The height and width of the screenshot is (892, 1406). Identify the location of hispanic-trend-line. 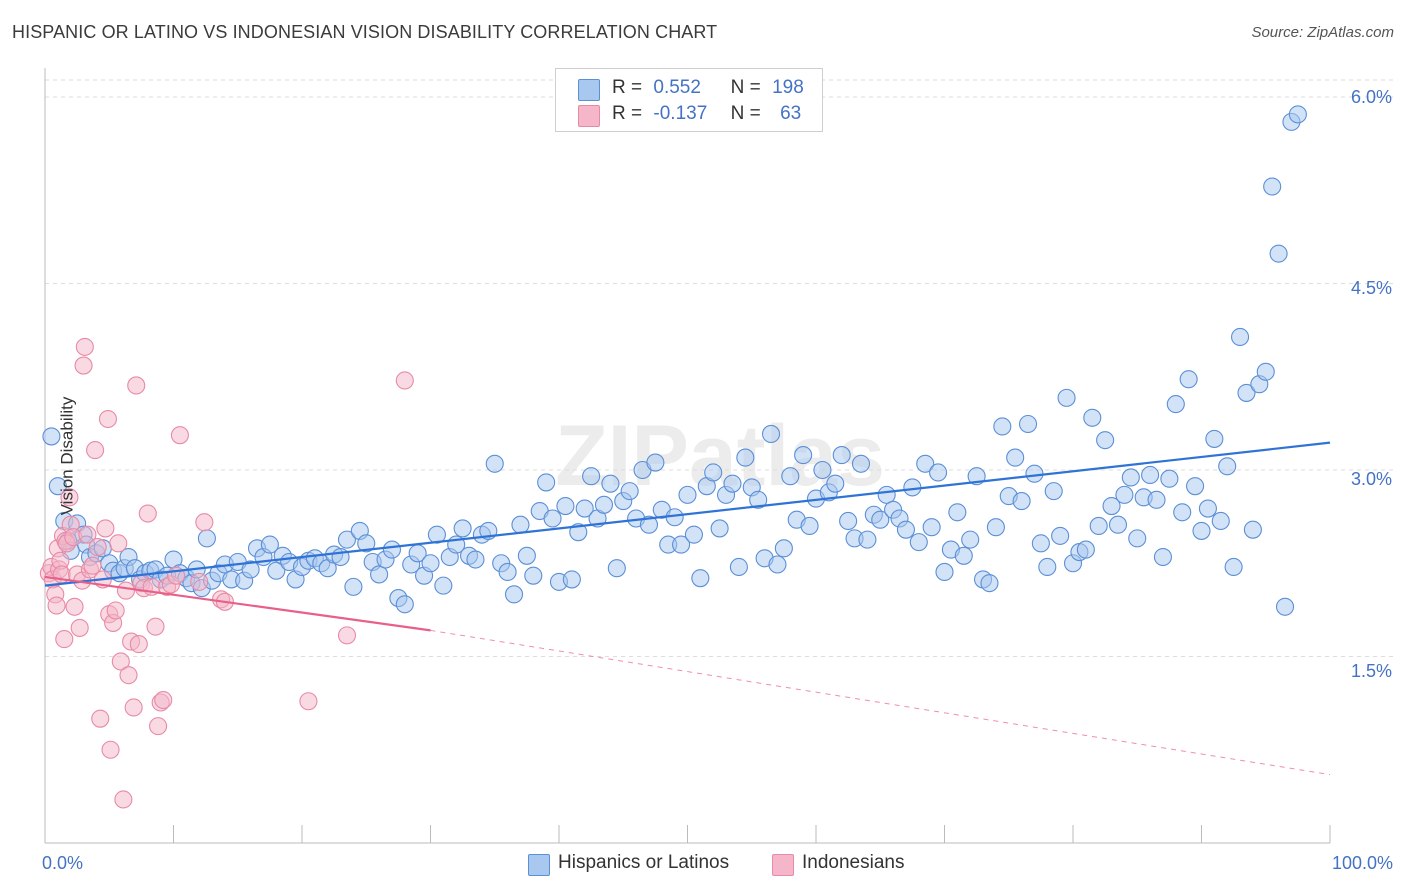
(687, 514).